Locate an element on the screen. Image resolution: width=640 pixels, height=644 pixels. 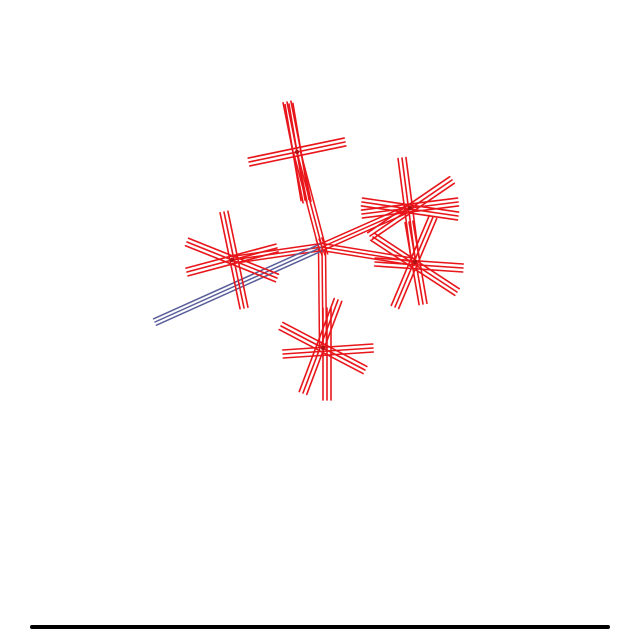
atom-right-lower-stroke-0-strand is located at coordinates (417, 263).